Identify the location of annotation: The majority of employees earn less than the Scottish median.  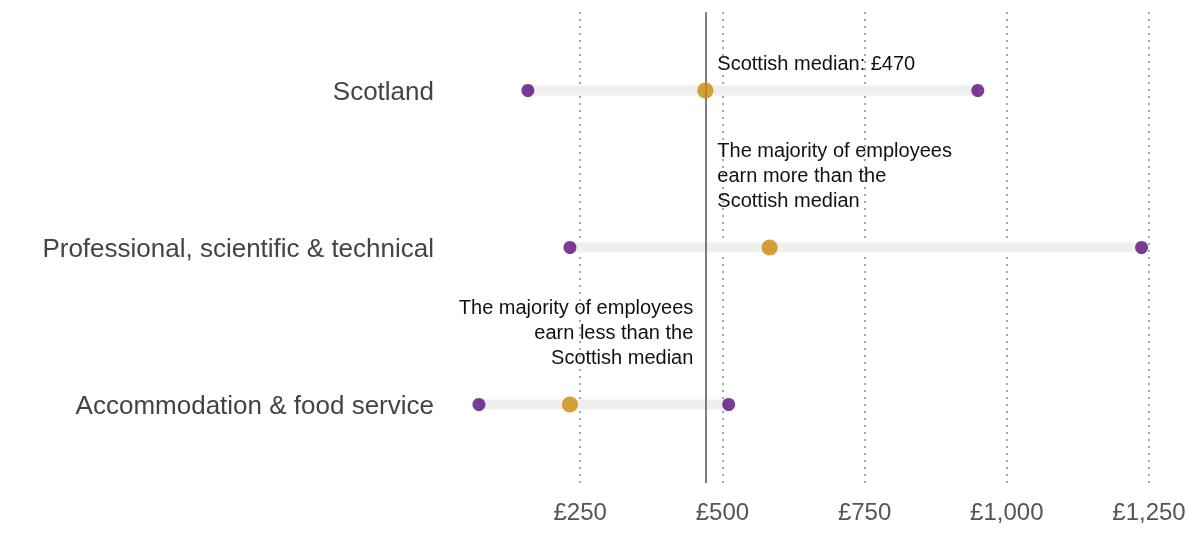
(576, 332).